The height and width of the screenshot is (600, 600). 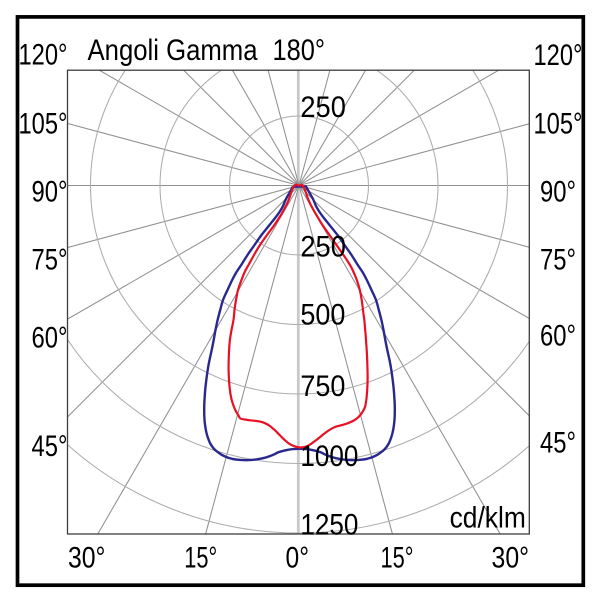 What do you see at coordinates (299, 50) in the screenshot?
I see `svg-text: 180°` at bounding box center [299, 50].